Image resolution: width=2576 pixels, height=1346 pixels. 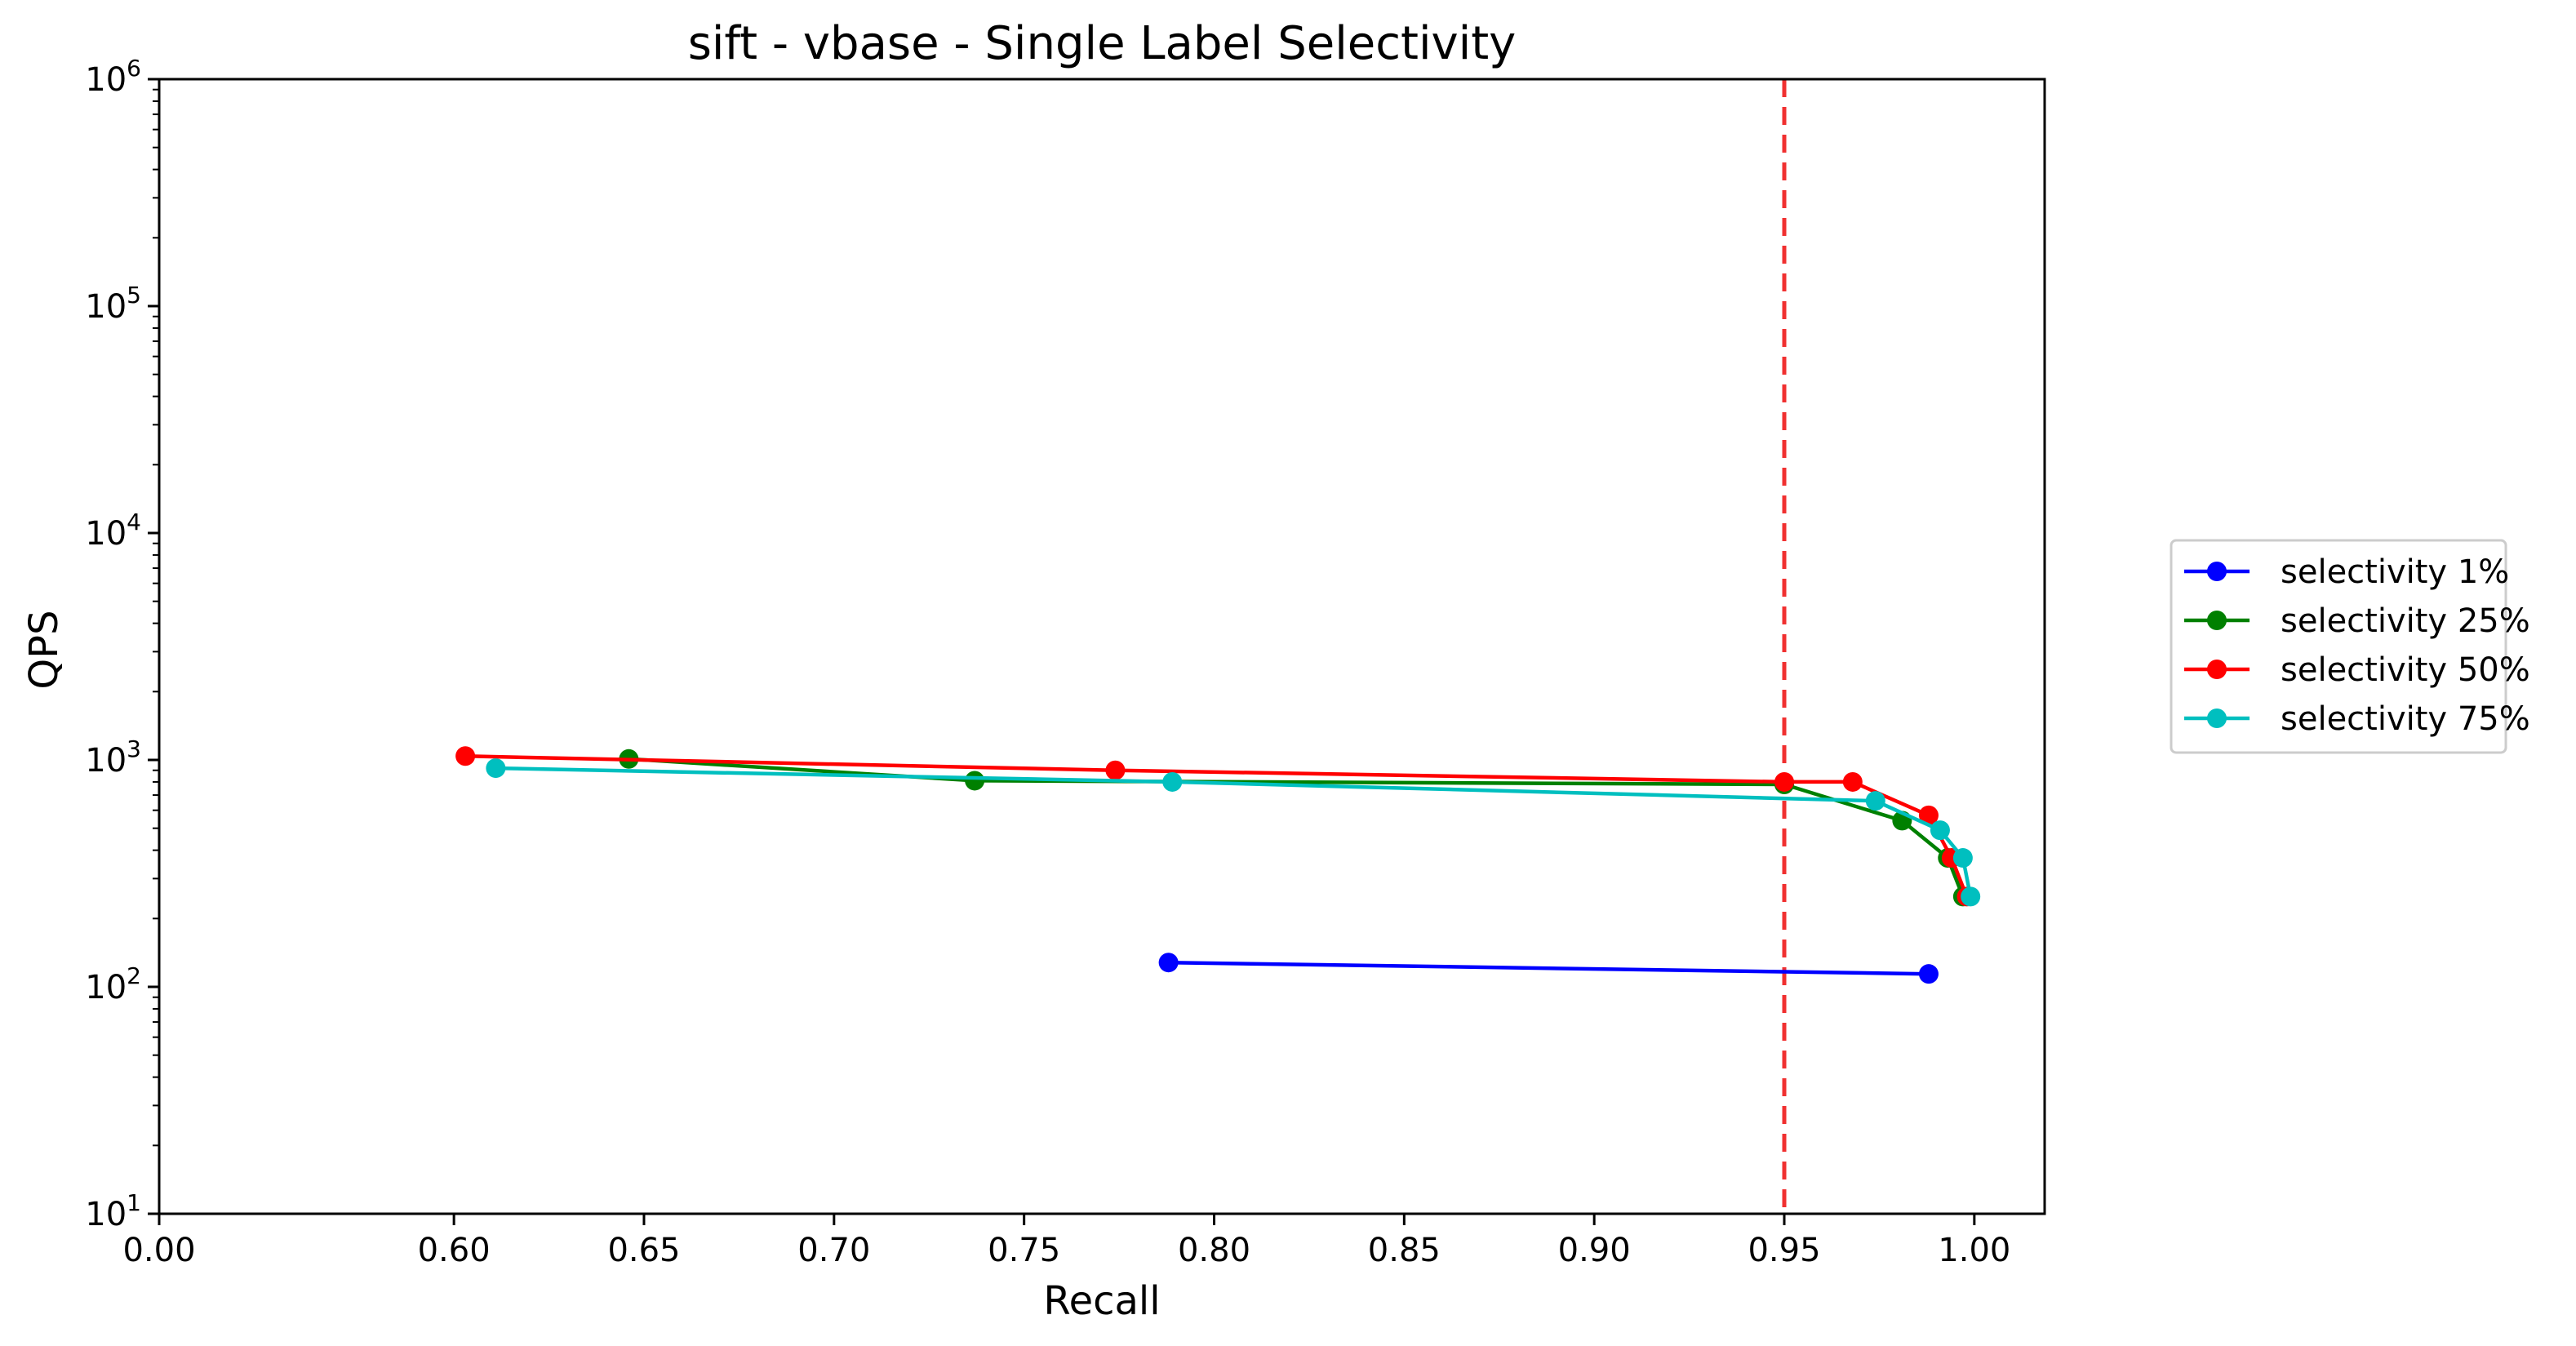 I want to click on y-tick-label: 10⁵, so click(x=113, y=304).